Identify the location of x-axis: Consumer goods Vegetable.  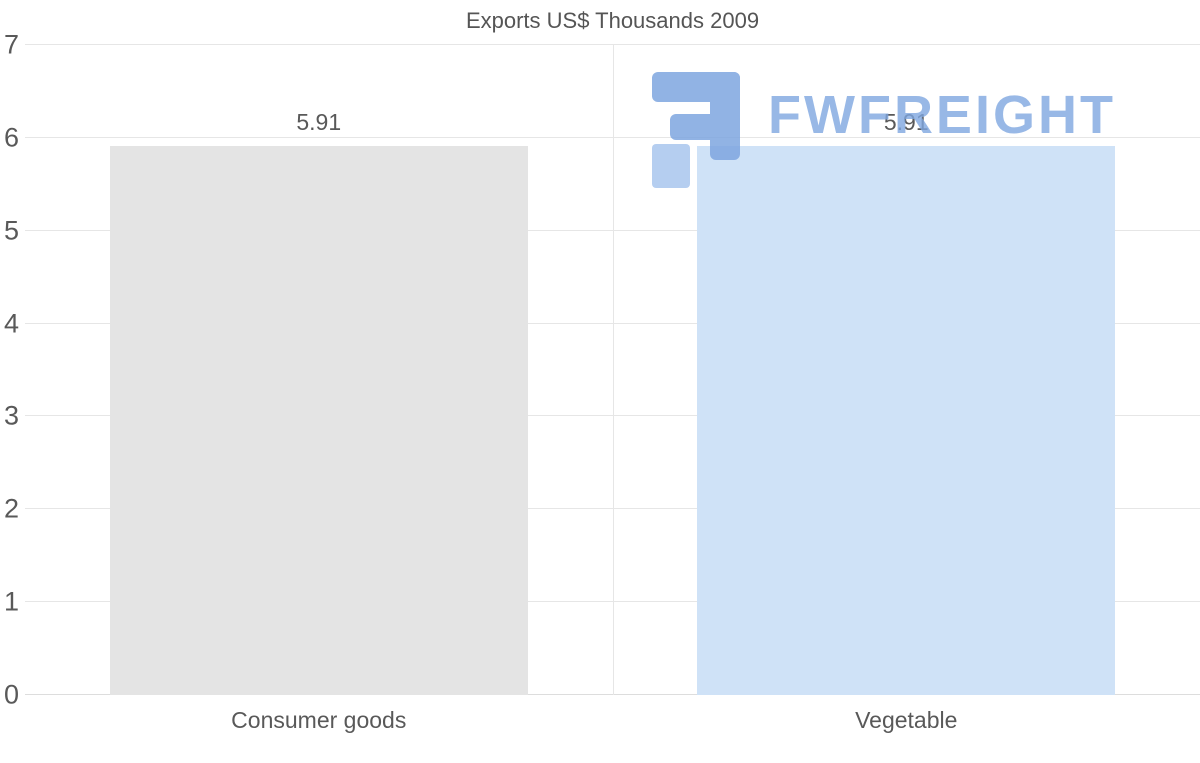
(612, 725).